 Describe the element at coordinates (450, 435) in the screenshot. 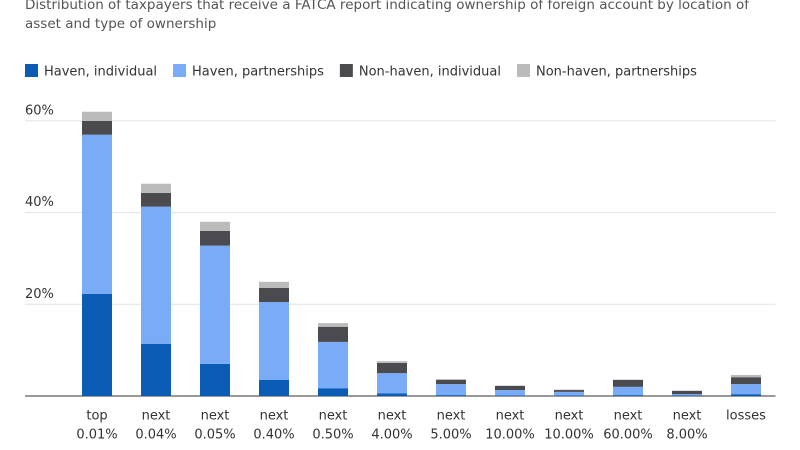

I see `x-tick-label: 5.00%` at that location.